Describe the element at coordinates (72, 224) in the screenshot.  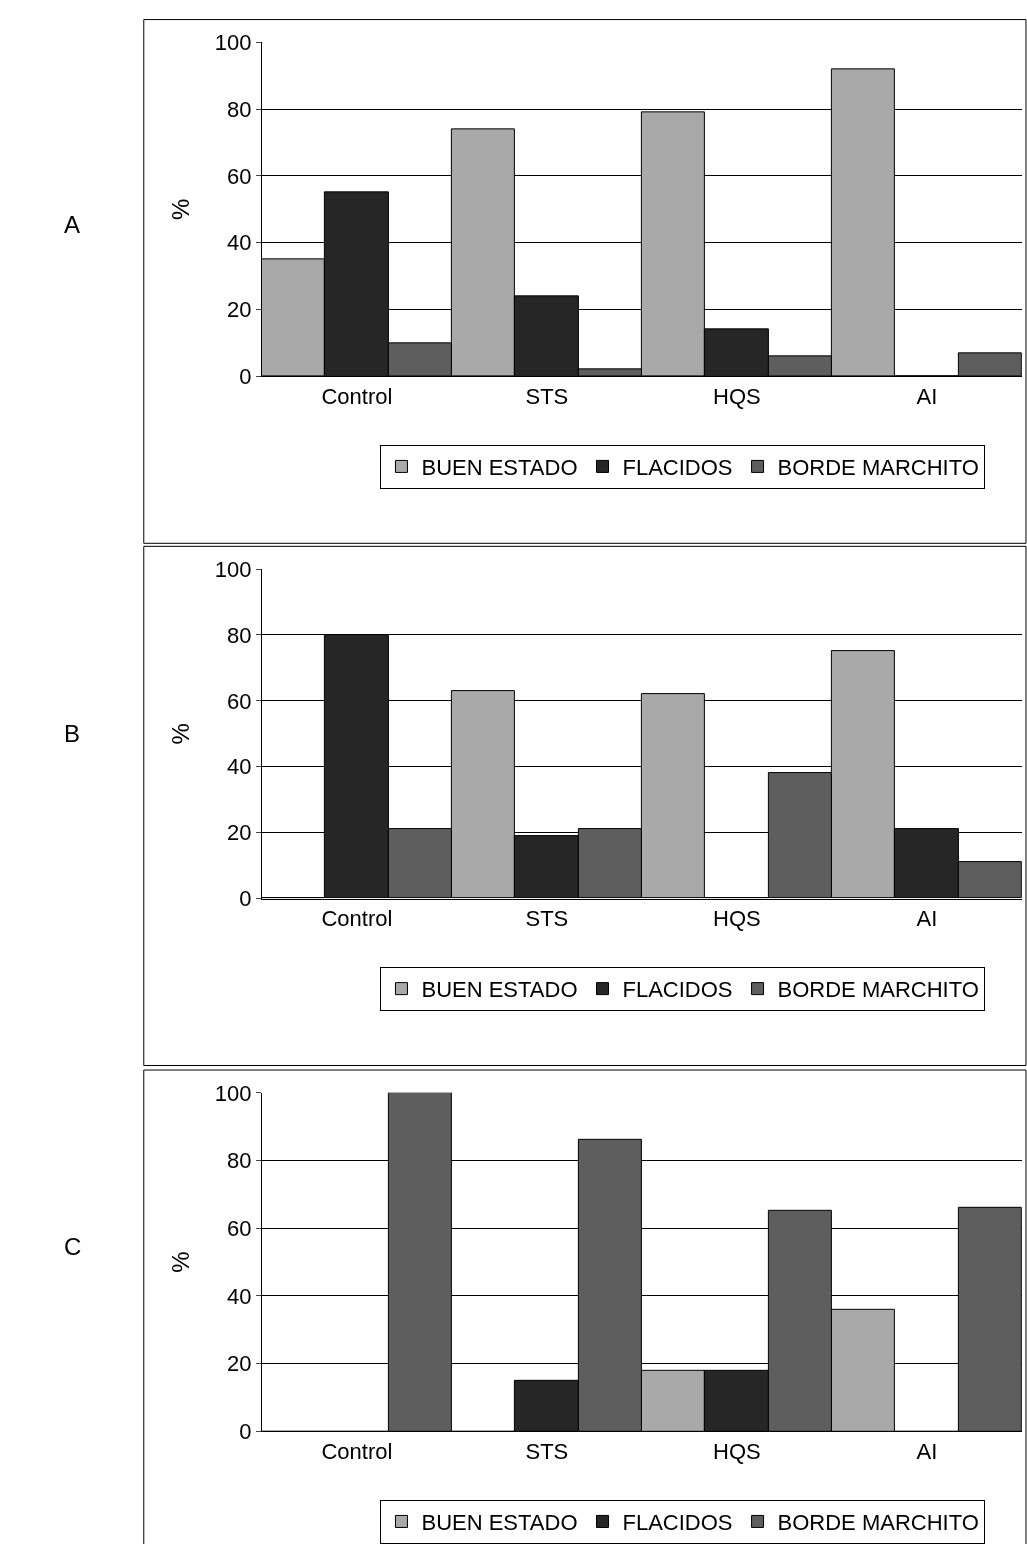
I see `text: A` at that location.